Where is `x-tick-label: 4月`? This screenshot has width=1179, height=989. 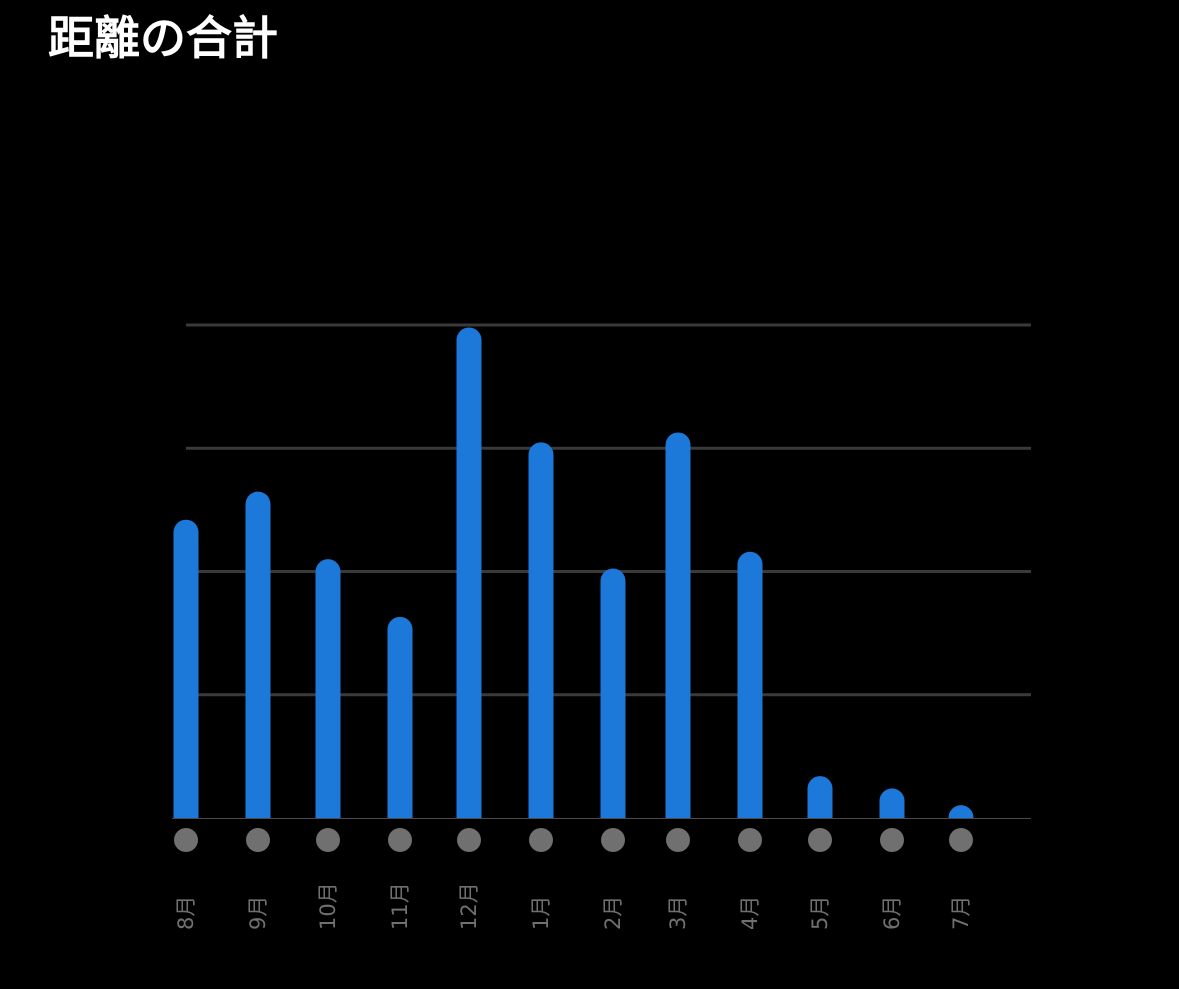 x-tick-label: 4月 is located at coordinates (750, 913).